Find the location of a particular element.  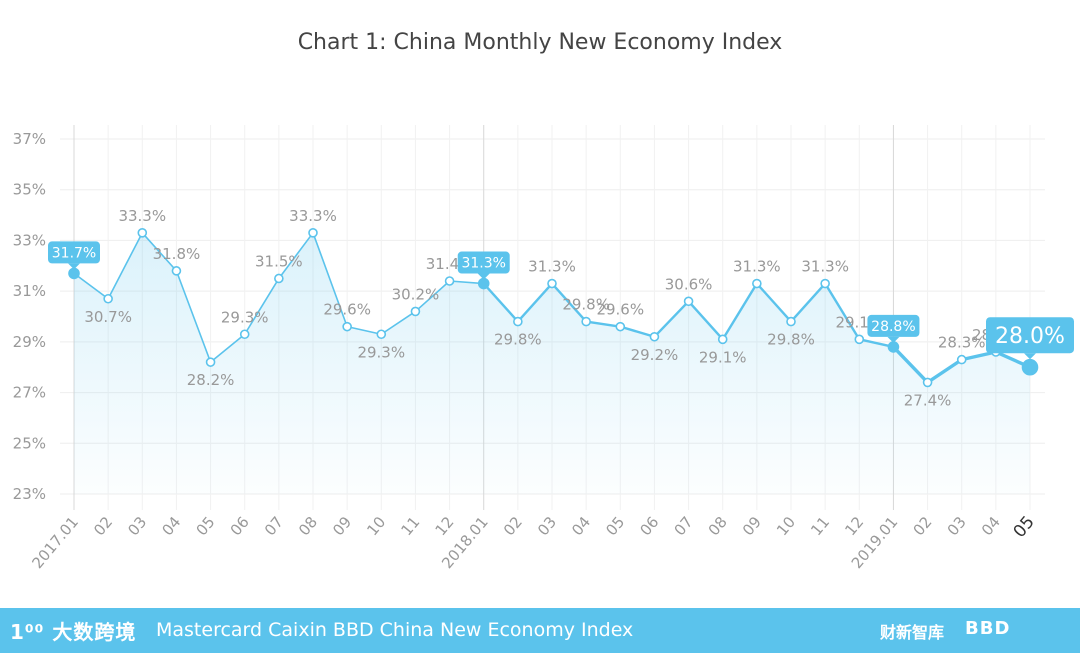

callout-label: 28.8% is located at coordinates (893, 327).